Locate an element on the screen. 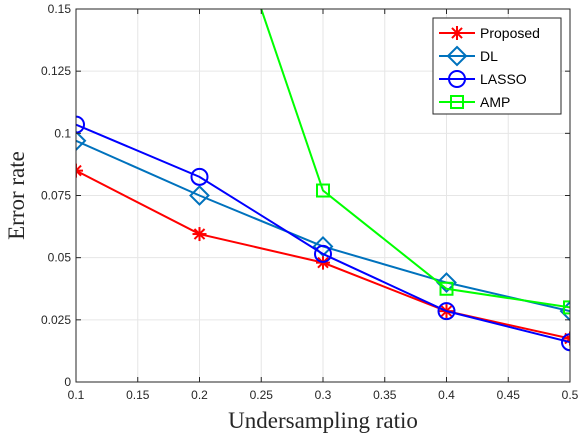 The height and width of the screenshot is (438, 584). y-tick-label: 0 is located at coordinates (67, 382).